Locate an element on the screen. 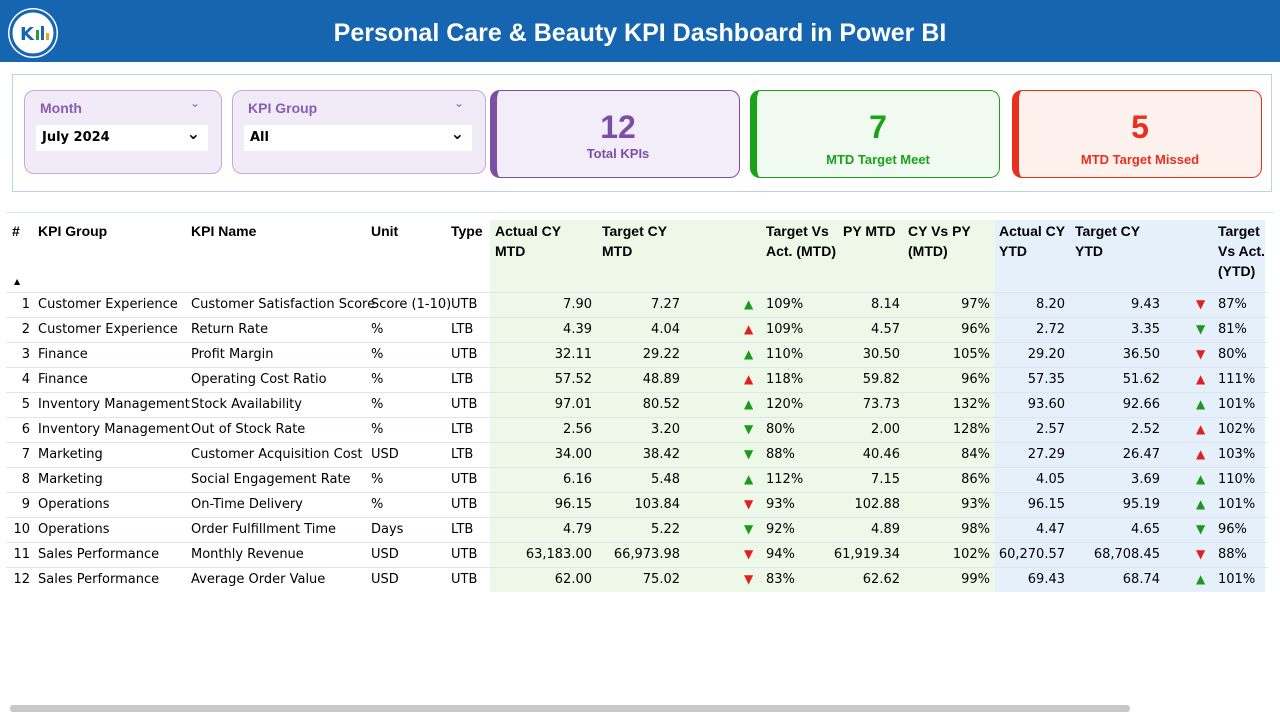 This screenshot has width=1280, height=712. table-cell: Days is located at coordinates (387, 529).